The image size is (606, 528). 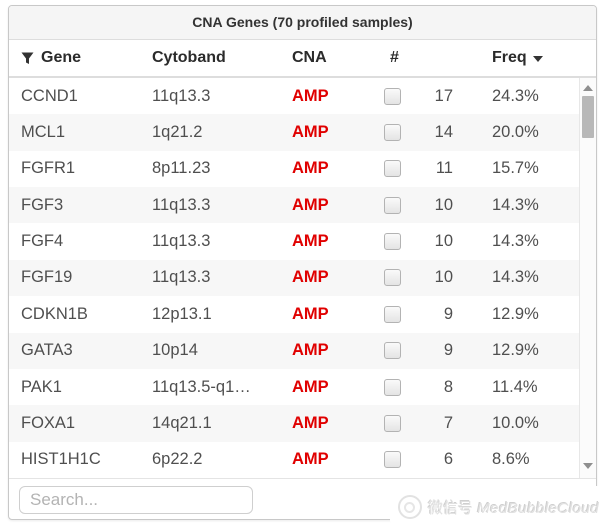 What do you see at coordinates (309, 57) in the screenshot?
I see `column-header-cna: CNA` at bounding box center [309, 57].